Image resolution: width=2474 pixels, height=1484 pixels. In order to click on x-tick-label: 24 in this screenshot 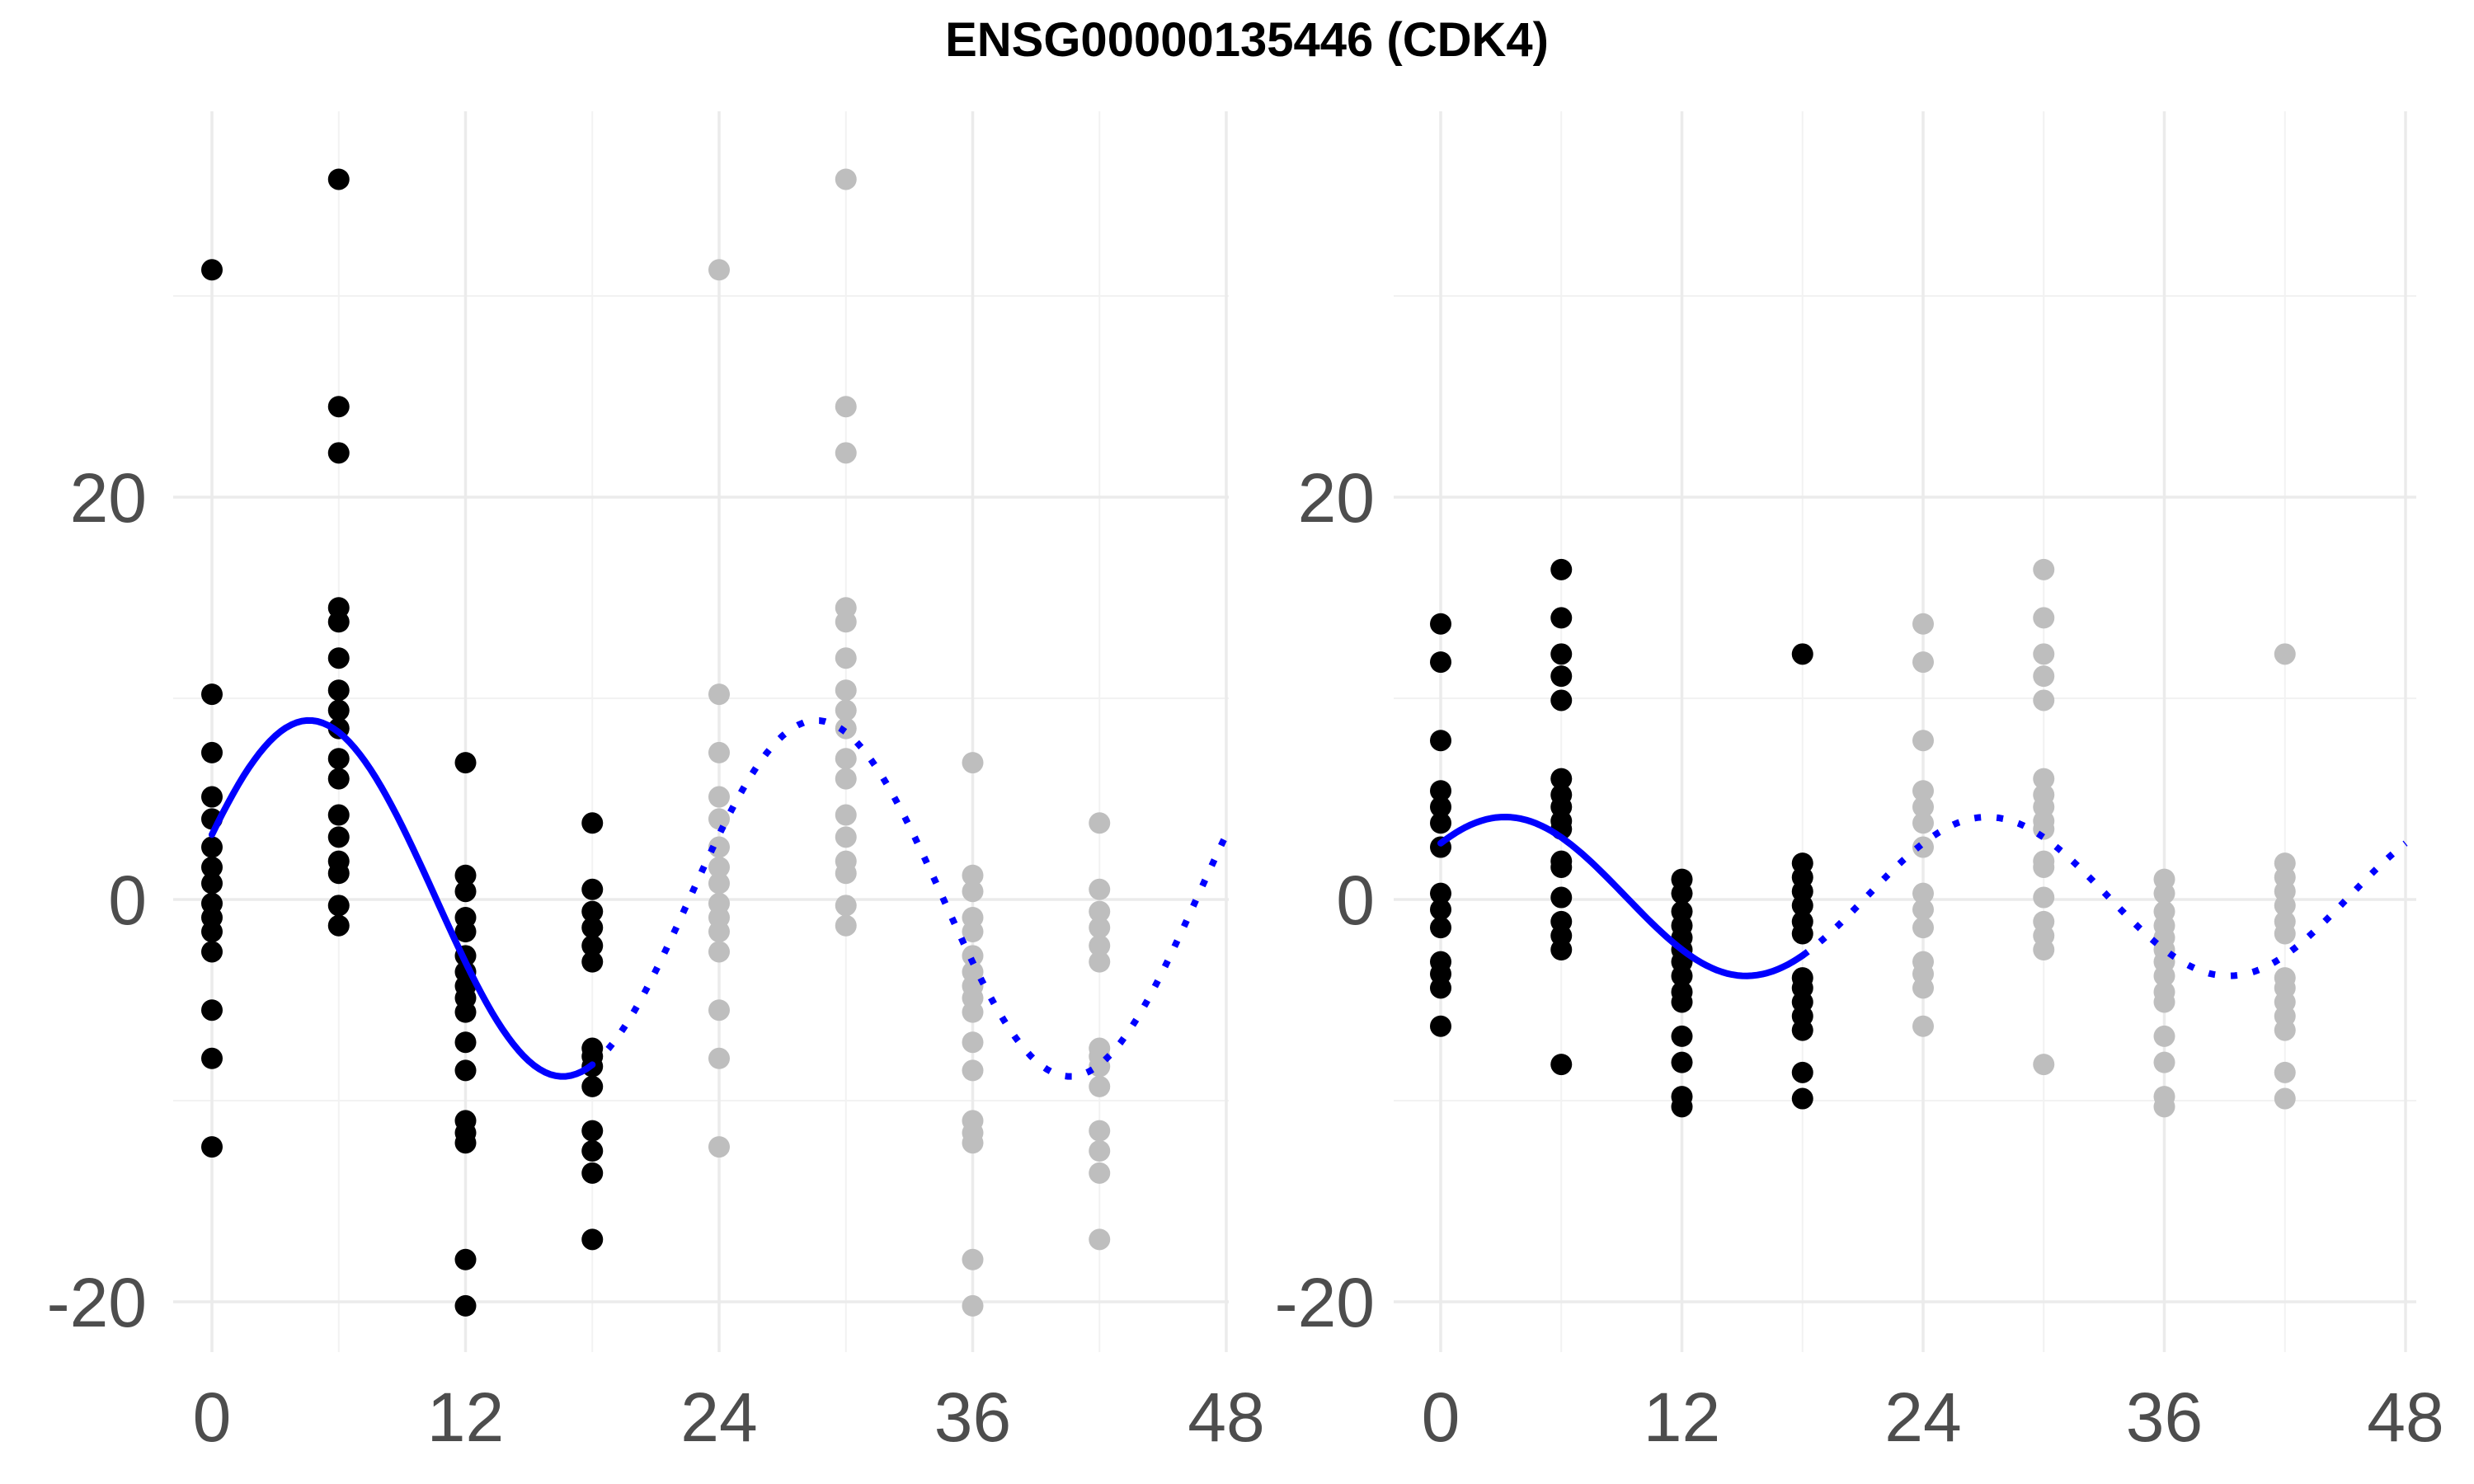, I will do `click(1922, 1417)`.